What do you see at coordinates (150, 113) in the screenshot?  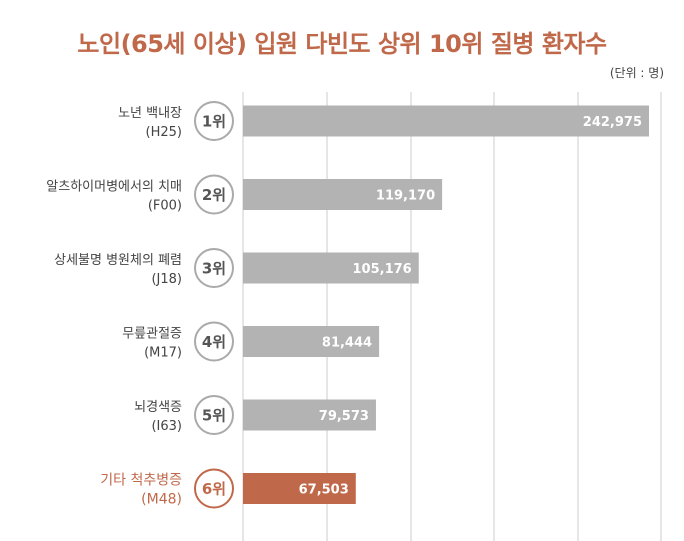 I see `category-label: 노년 백내장` at bounding box center [150, 113].